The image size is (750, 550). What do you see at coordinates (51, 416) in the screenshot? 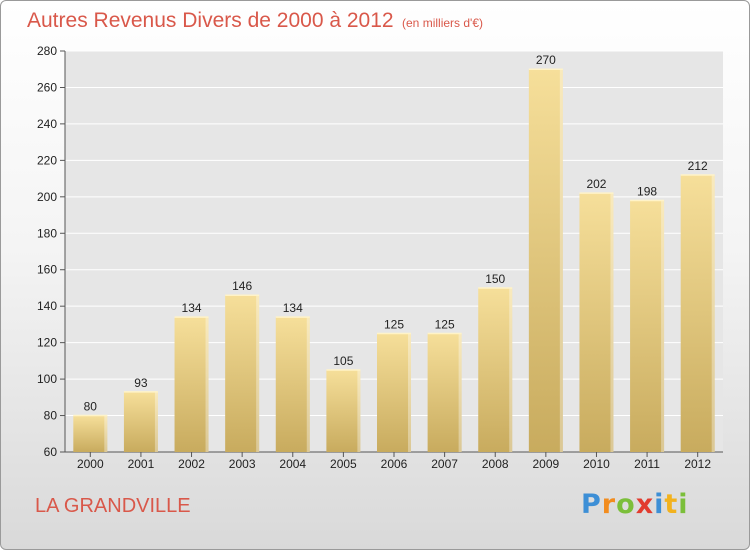
I see `y-tick-label: 80` at bounding box center [51, 416].